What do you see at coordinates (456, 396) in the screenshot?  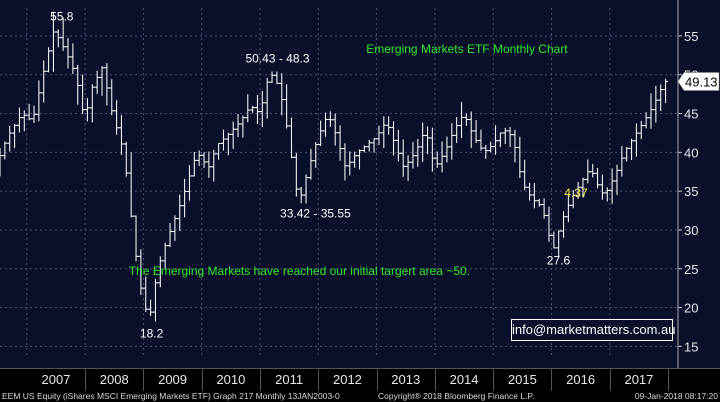 I see `footer-copyright: Copyright® 2018 Bloomberg Finance L.P.` at bounding box center [456, 396].